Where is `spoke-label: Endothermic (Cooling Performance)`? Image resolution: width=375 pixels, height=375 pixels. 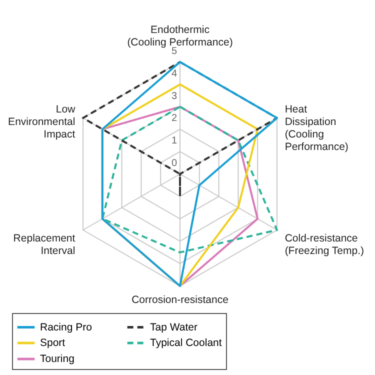 spoke-label: Endothermic (Cooling Performance) is located at coordinates (180, 36).